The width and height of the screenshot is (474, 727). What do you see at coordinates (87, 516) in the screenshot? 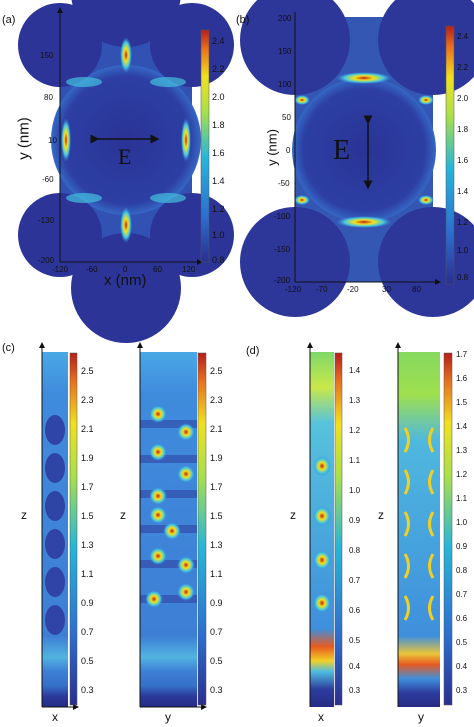
I see `colorbar-c-left-tick: 1.5` at bounding box center [87, 516].